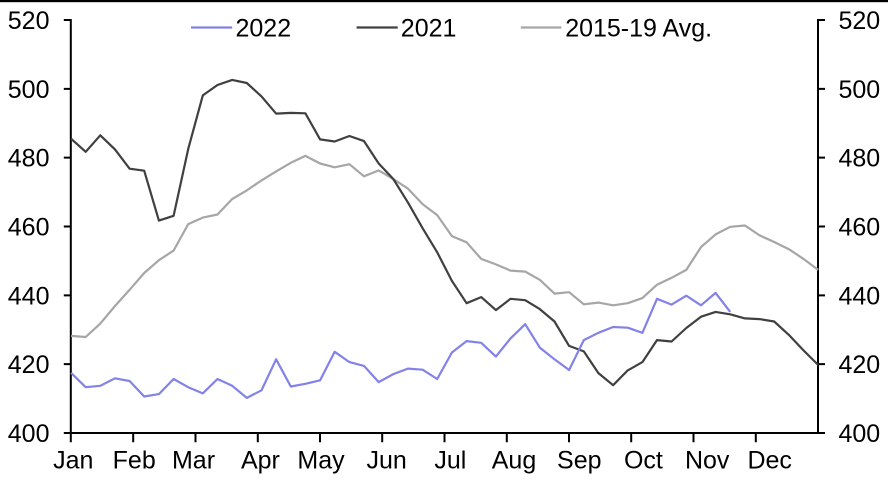 The height and width of the screenshot is (483, 888). I want to click on svg-text: 2021, so click(429, 29).